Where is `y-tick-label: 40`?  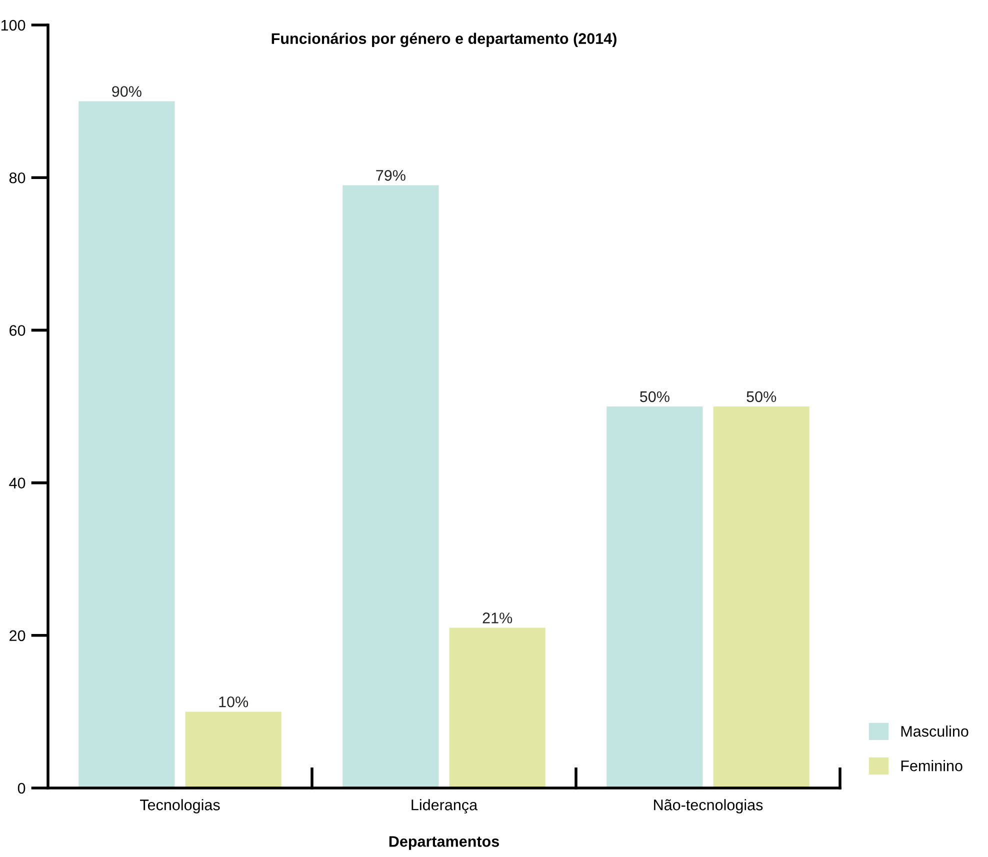
y-tick-label: 40 is located at coordinates (17, 483).